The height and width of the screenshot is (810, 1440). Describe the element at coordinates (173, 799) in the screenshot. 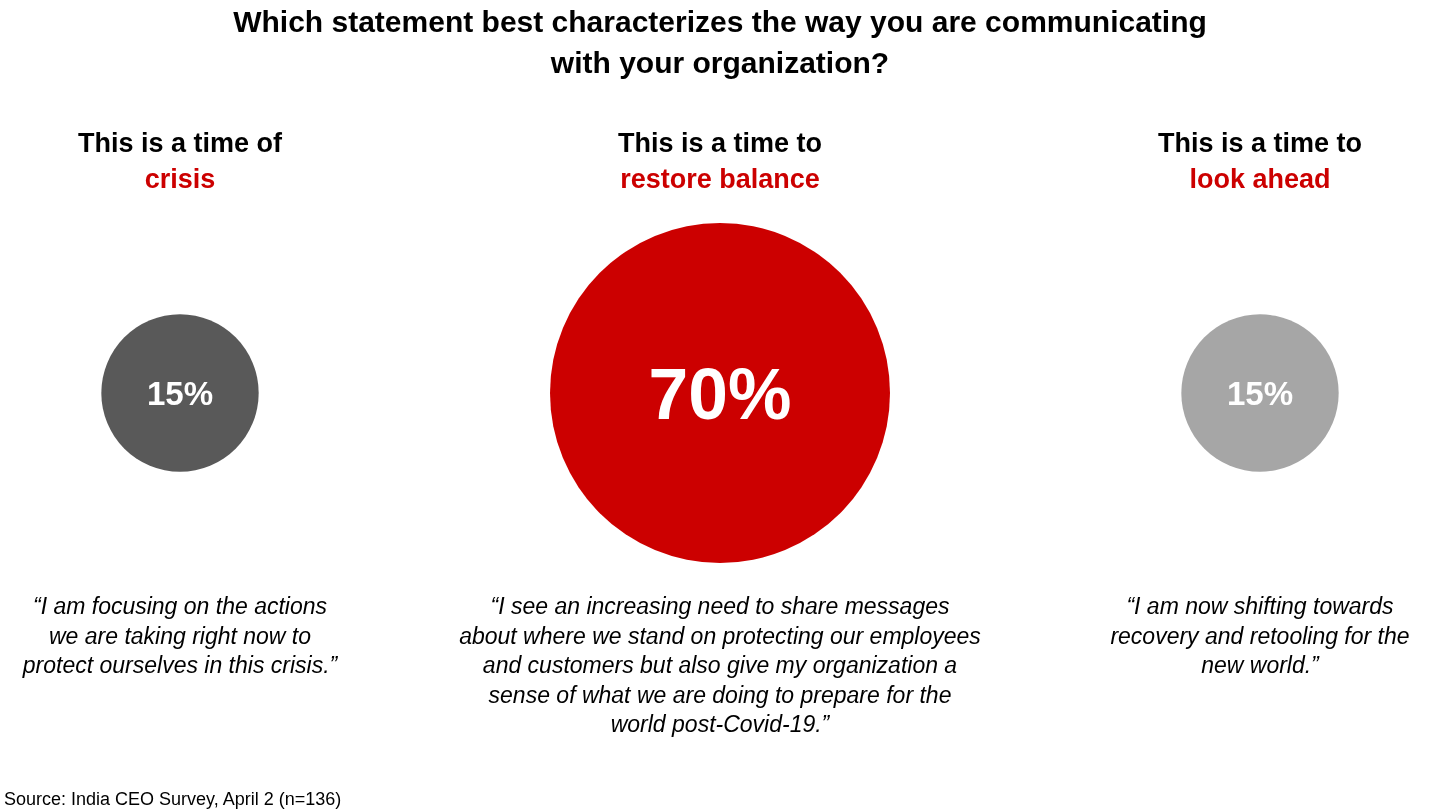

I see `source-note: Source: India CEO Survey, April 2 (n=136)` at that location.